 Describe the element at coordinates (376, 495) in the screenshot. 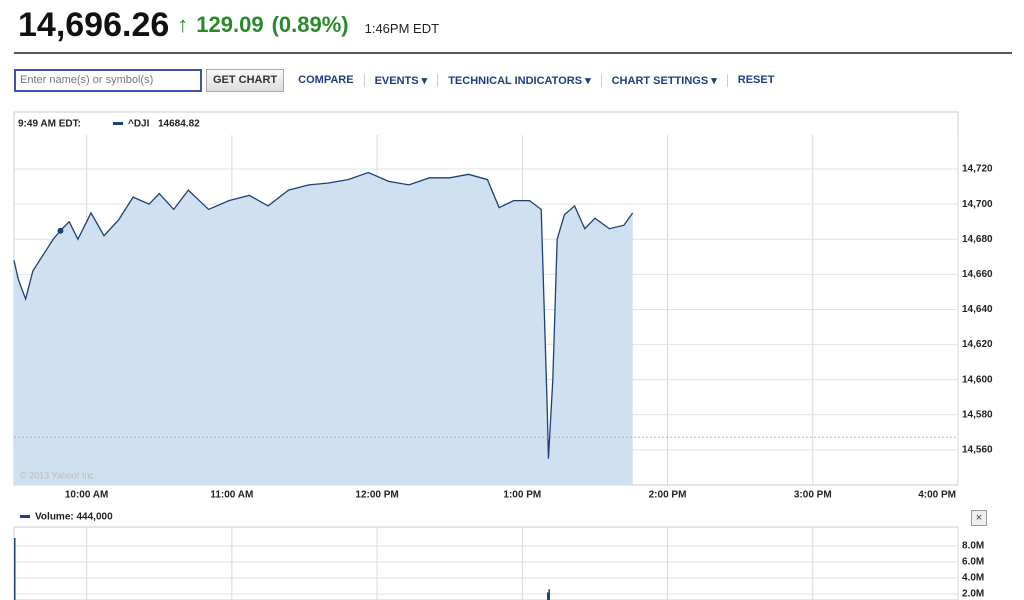

I see `x-tick-label: 12:00 PM` at that location.